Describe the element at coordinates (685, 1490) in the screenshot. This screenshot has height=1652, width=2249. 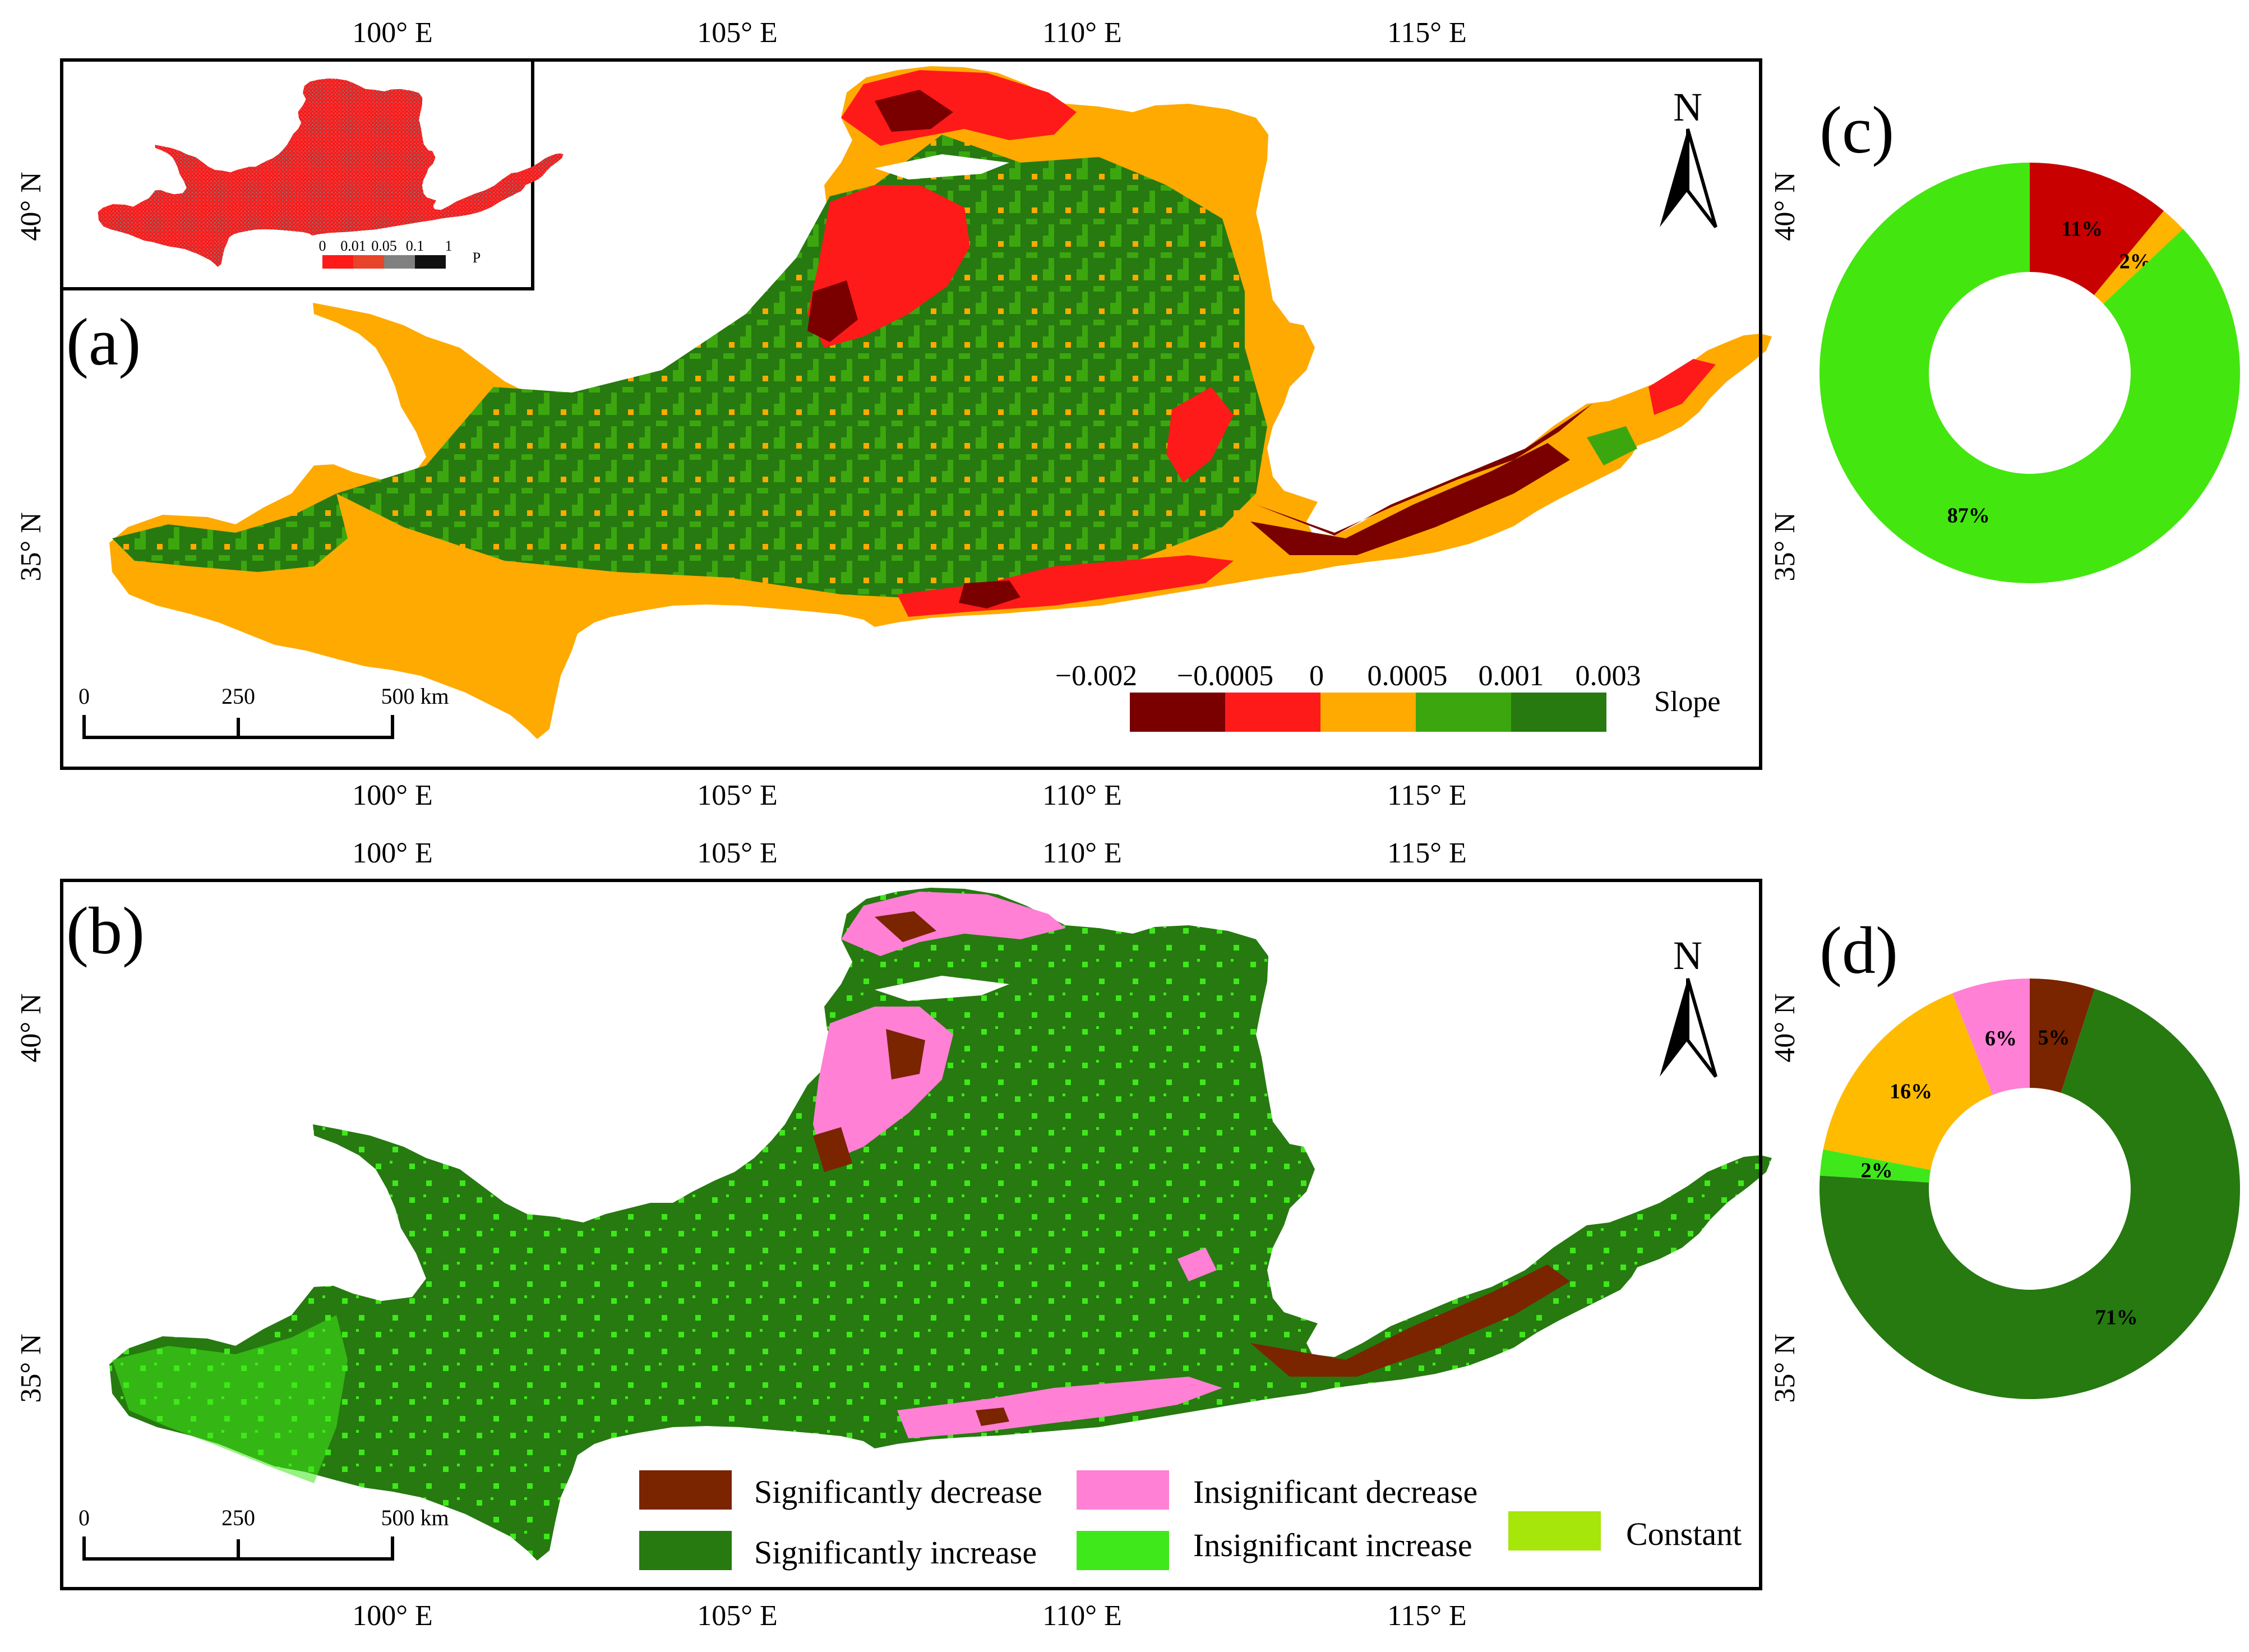
I see `legend-swatch-sig-decrease` at that location.